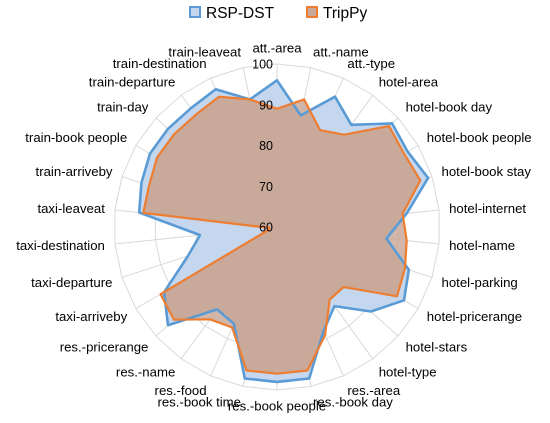  I want to click on category-label-taxi-destination: taxi-destination, so click(60, 245).